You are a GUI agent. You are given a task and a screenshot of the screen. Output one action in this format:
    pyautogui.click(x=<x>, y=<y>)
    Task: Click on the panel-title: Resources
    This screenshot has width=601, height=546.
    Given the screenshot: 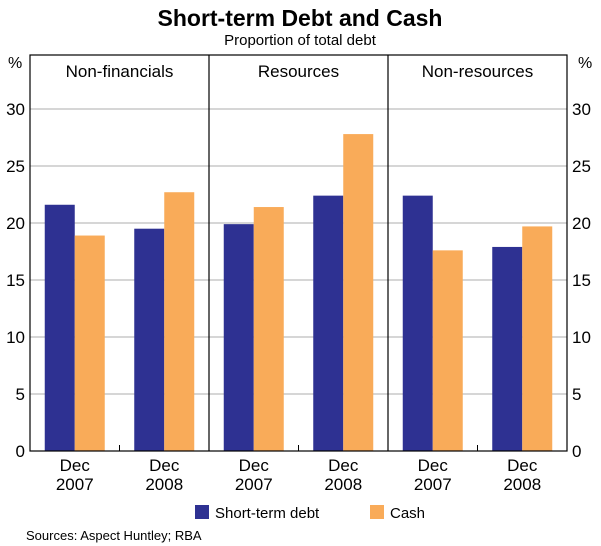 What is the action you would take?
    pyautogui.click(x=298, y=71)
    